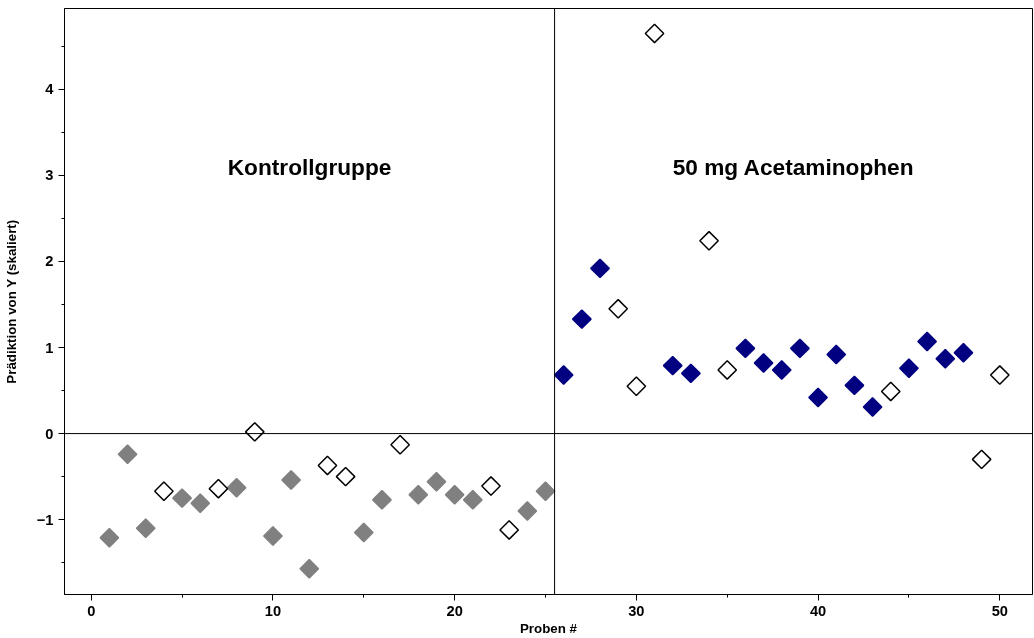  Describe the element at coordinates (309, 166) in the screenshot. I see `annotation: Kontrollgruppe` at that location.